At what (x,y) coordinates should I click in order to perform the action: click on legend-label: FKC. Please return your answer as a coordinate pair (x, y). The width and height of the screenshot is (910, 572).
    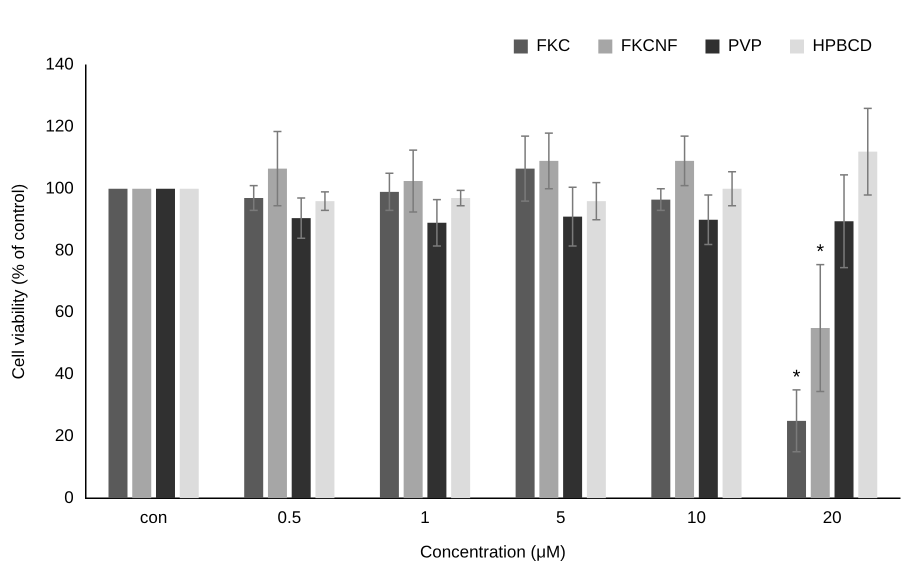
    Looking at the image, I should click on (553, 46).